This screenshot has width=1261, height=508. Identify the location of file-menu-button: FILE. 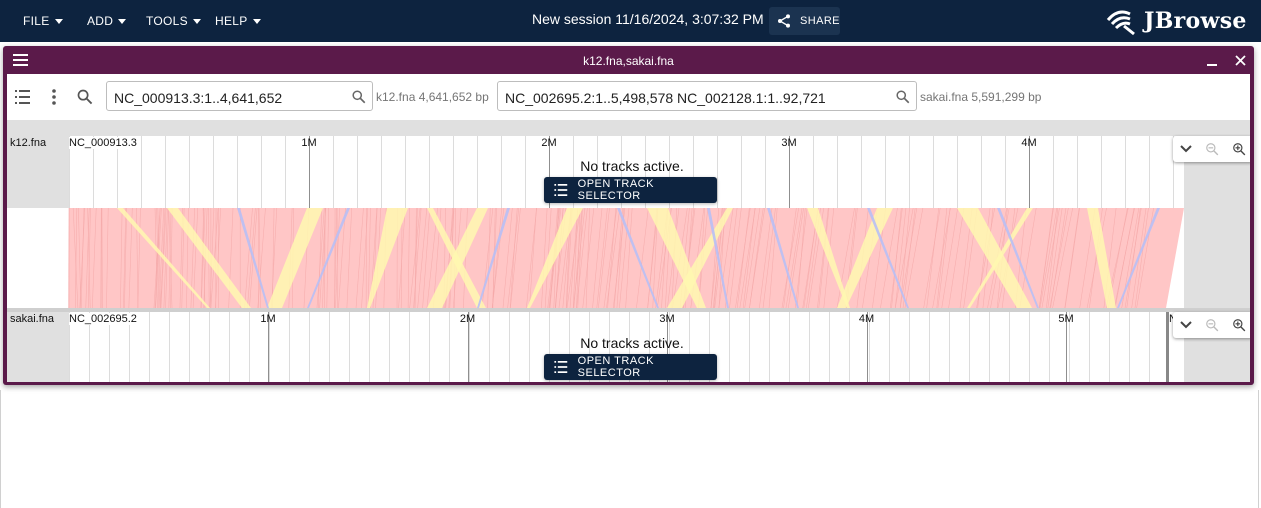
(43, 21).